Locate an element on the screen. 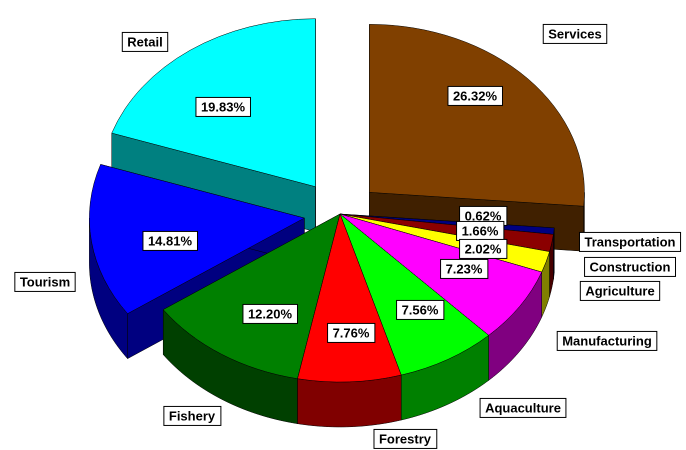  value-label: 26.32% is located at coordinates (475, 95).